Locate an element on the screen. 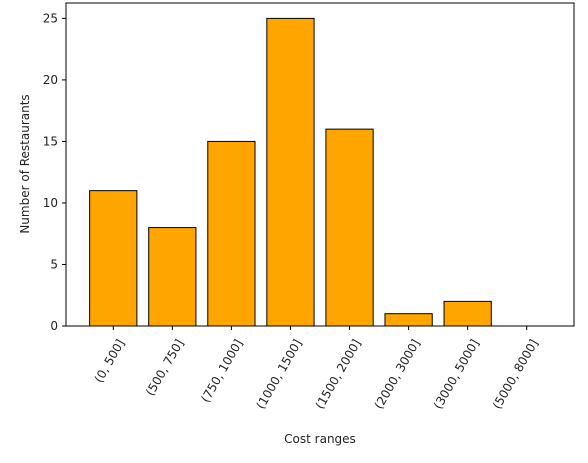 The height and width of the screenshot is (463, 588). y-tick-label-4: 20 is located at coordinates (50, 80).